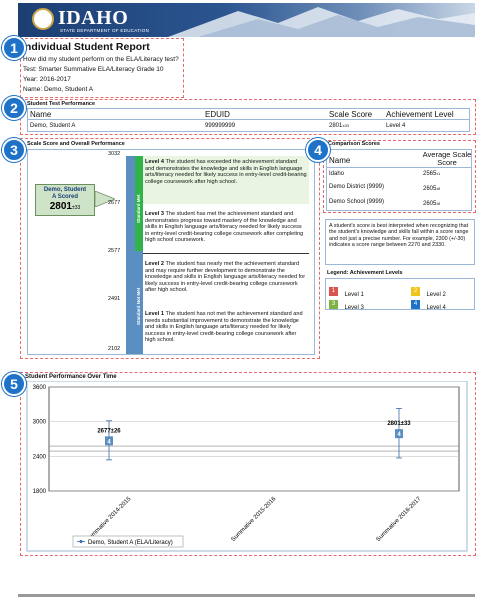 The height and width of the screenshot is (602, 479). I want to click on header-banner: IDAHO STATE DEPARTMENT OF EDUCATION, so click(246, 20).